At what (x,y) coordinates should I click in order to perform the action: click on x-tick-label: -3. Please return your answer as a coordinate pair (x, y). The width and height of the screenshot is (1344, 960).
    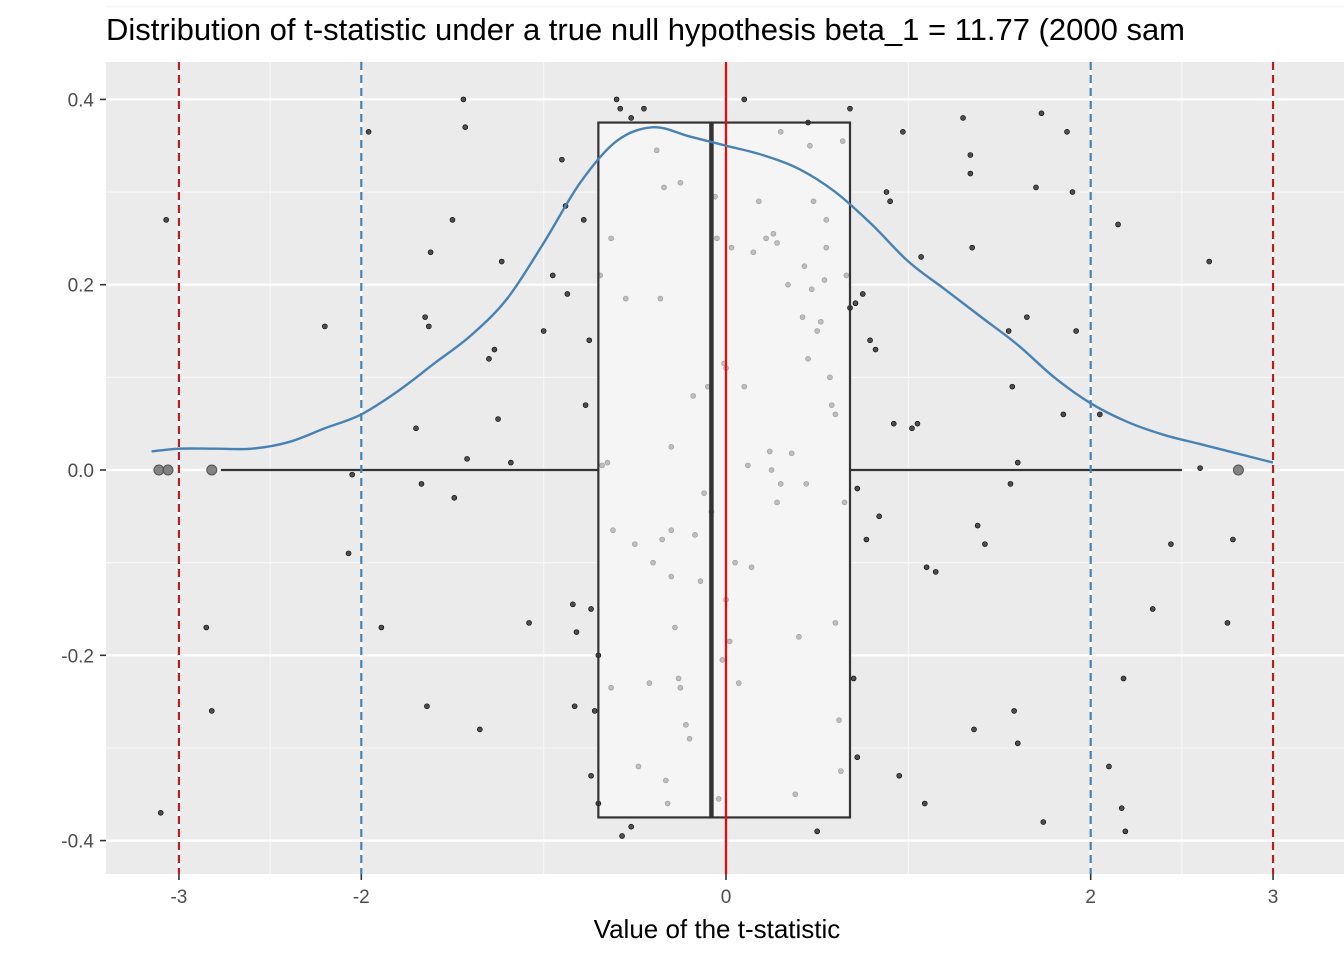
    Looking at the image, I should click on (178, 897).